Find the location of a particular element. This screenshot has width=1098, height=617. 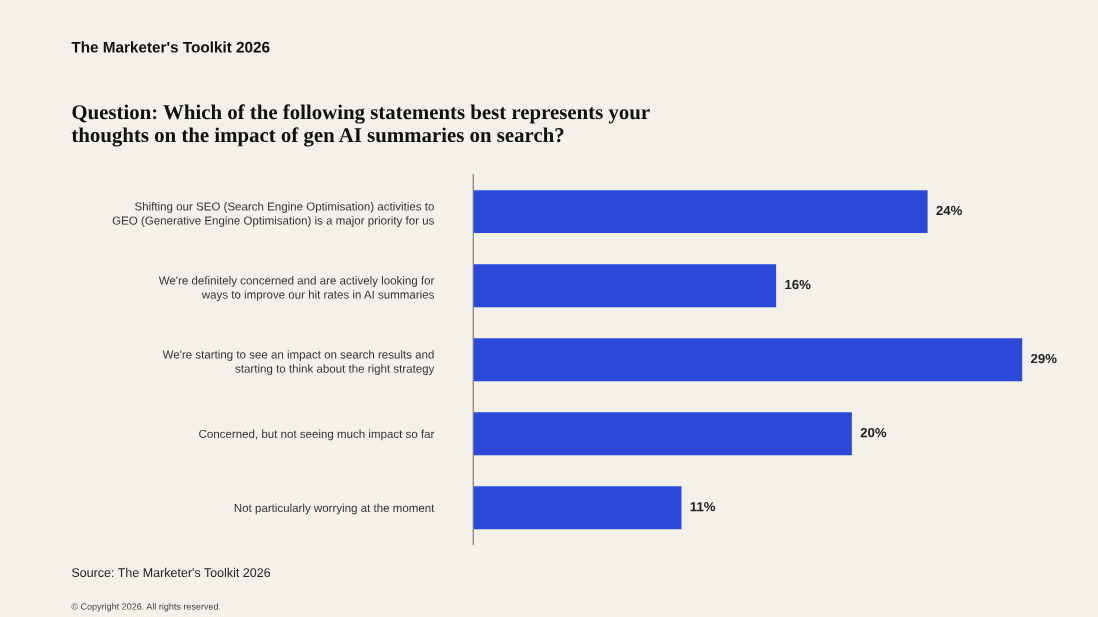

data-label: 20% is located at coordinates (873, 432).